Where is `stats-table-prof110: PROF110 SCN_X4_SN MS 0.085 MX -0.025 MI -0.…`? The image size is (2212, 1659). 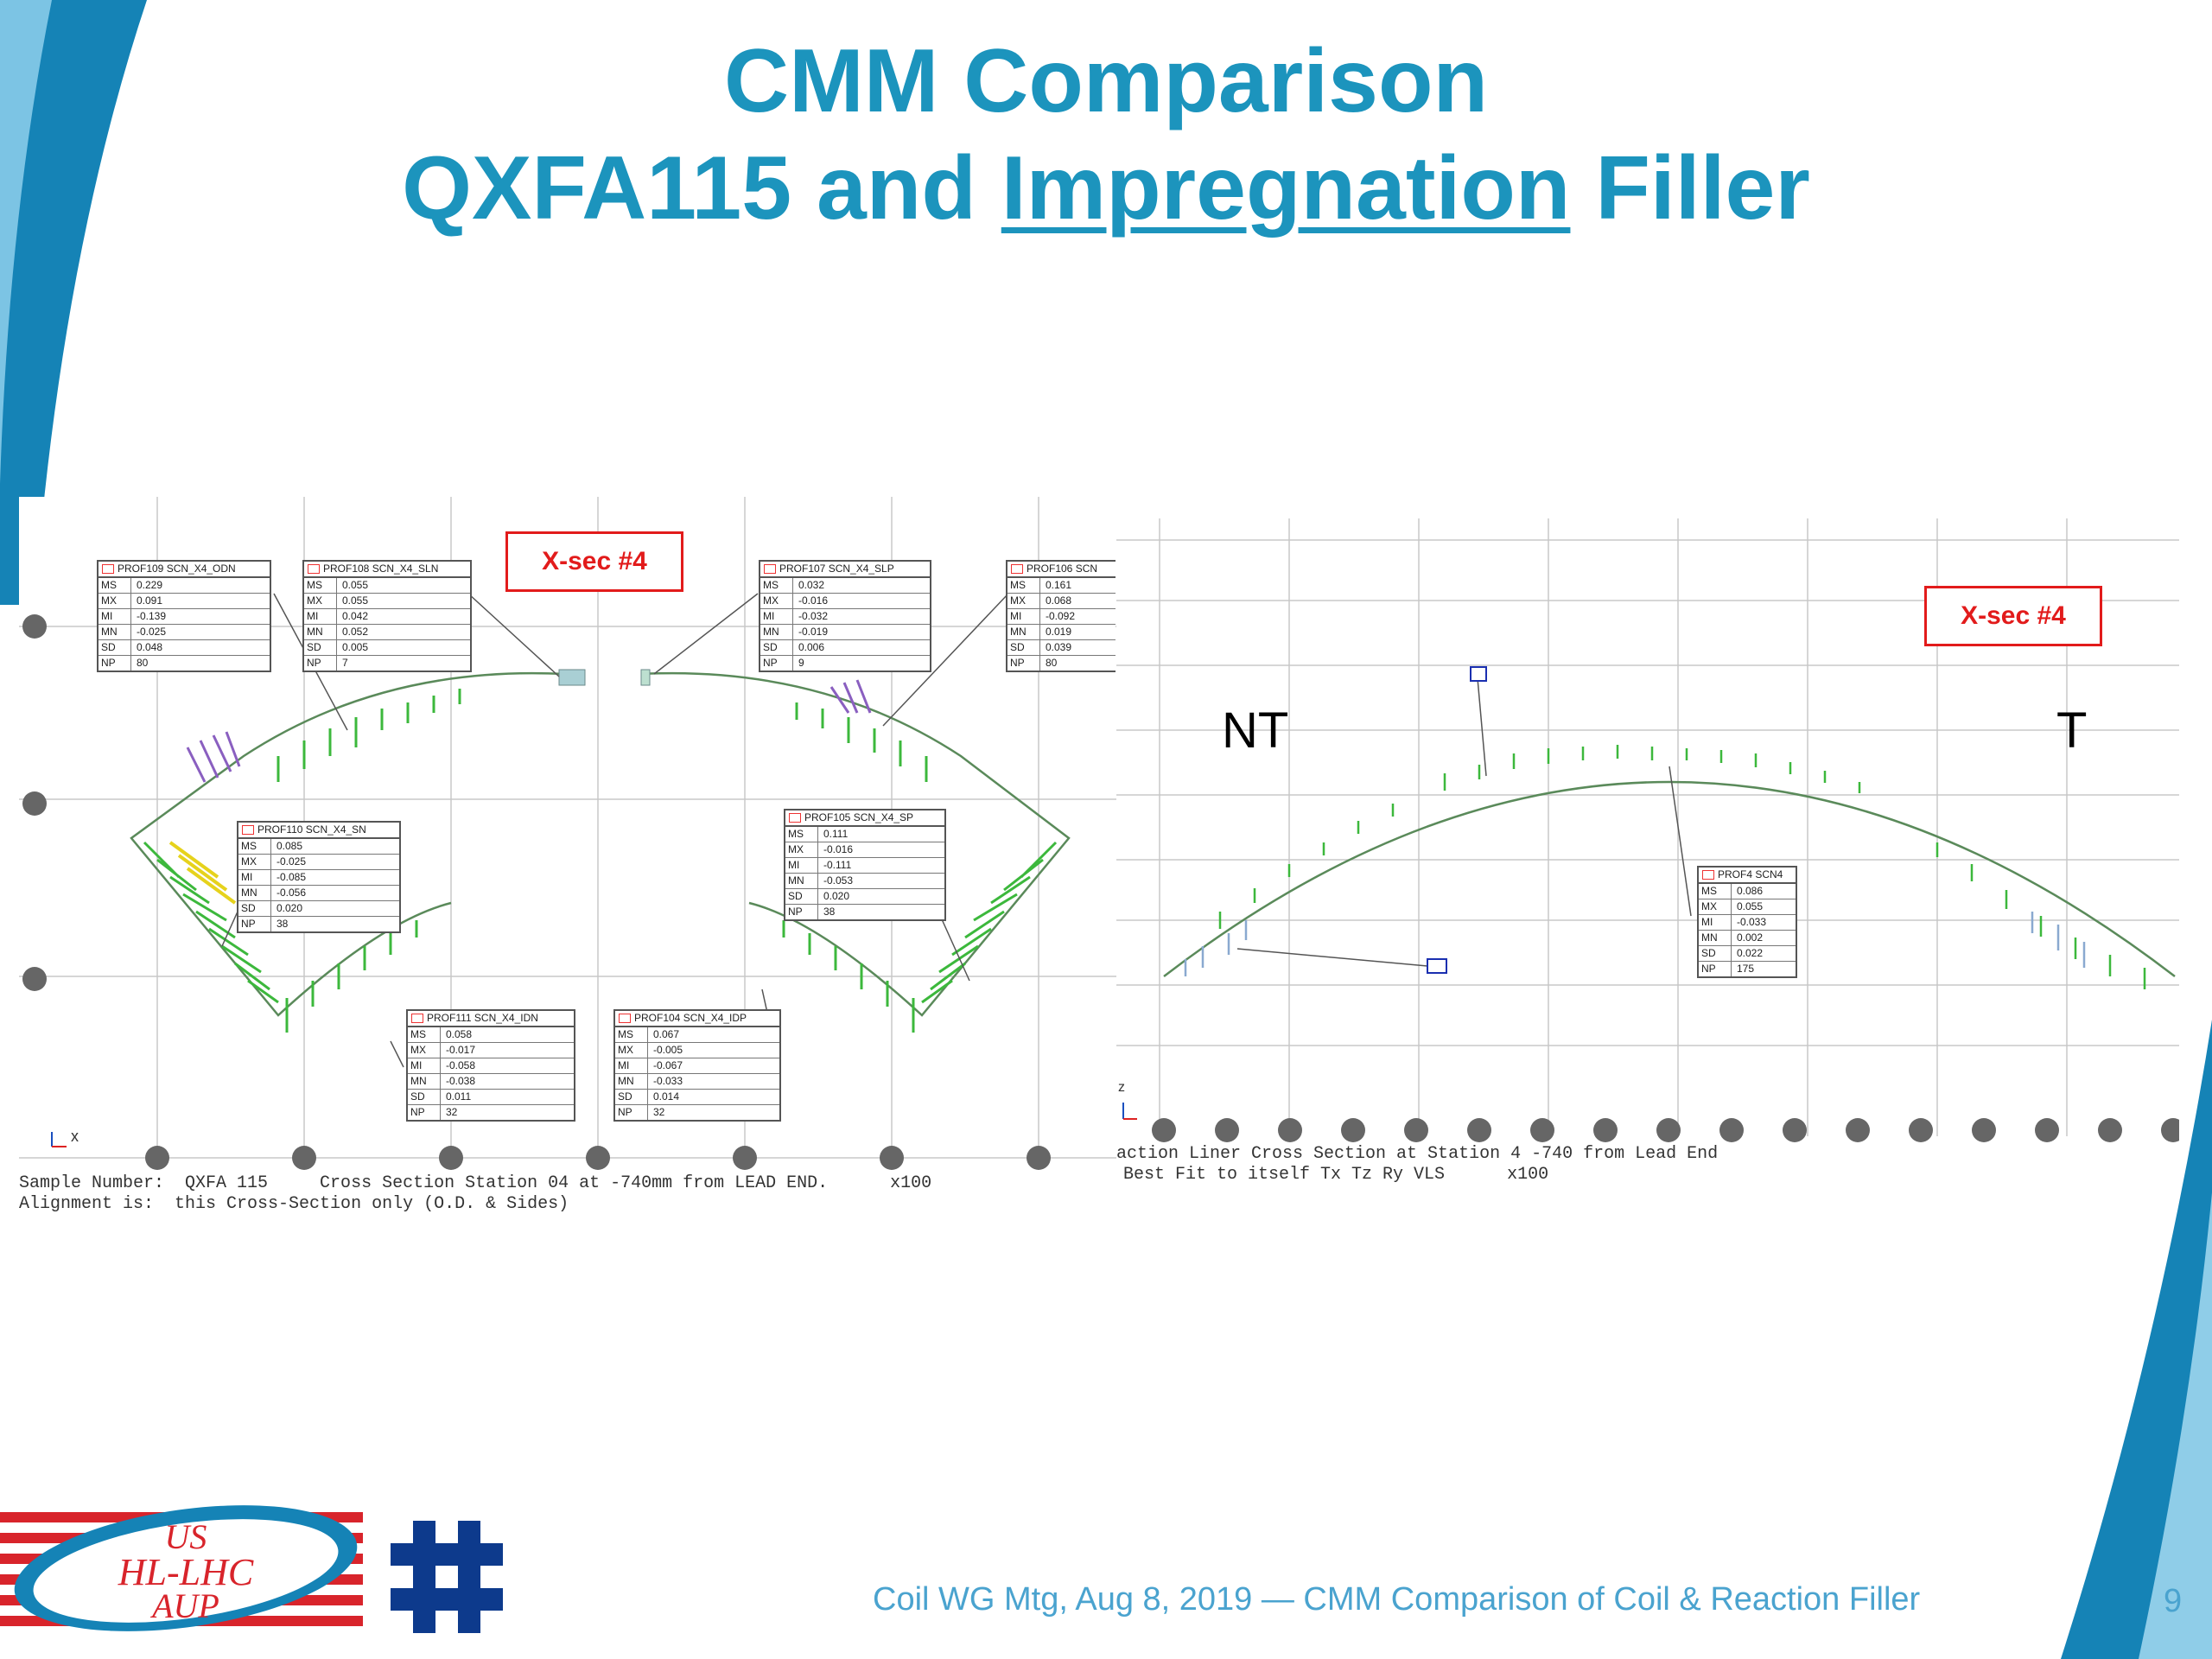 stats-table-prof110: PROF110 SCN_X4_SN MS 0.085 MX -0.025 MI -0.… is located at coordinates (319, 877).